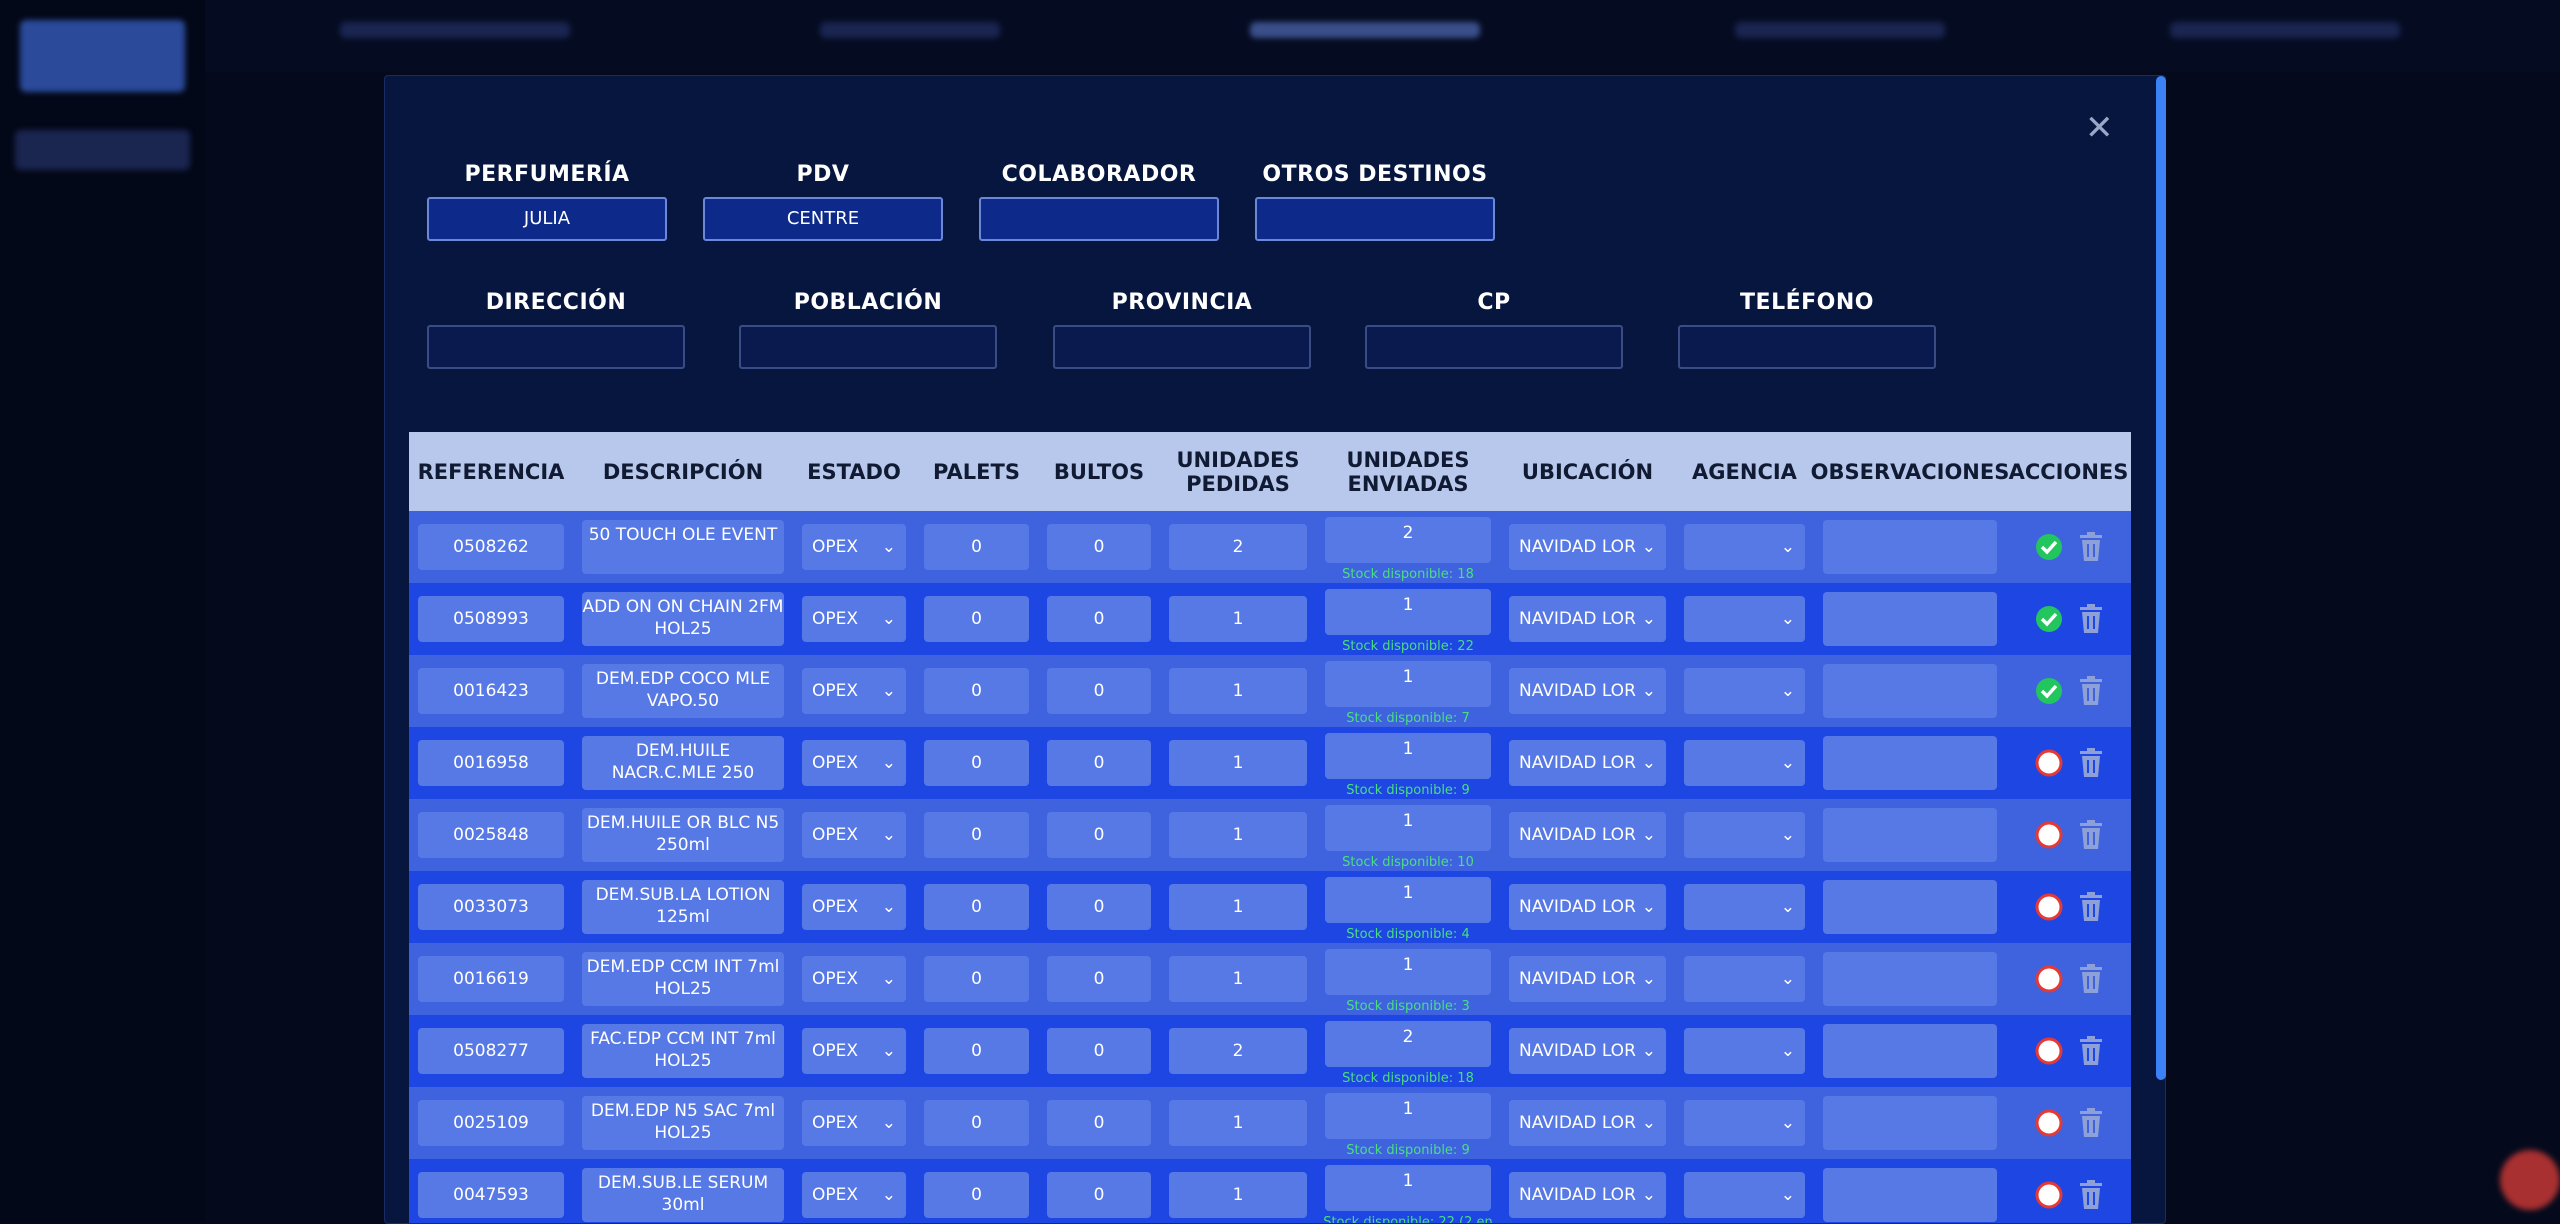  Describe the element at coordinates (491, 907) in the screenshot. I see `reference-input: 0033073` at that location.